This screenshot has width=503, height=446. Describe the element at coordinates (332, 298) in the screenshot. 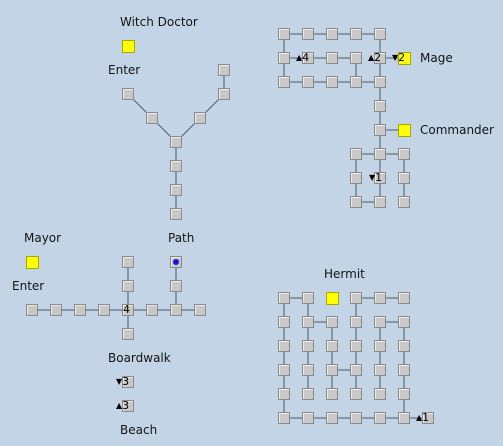

I see `hermit-room` at that location.